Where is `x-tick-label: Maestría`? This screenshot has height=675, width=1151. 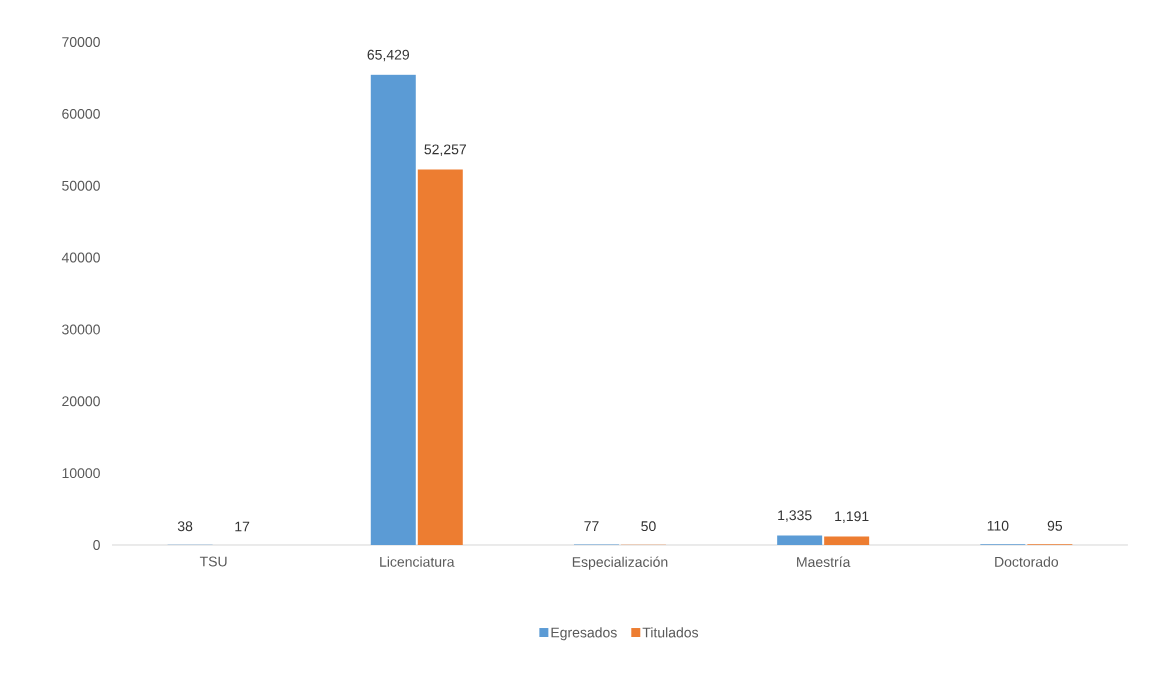
x-tick-label: Maestría is located at coordinates (824, 561).